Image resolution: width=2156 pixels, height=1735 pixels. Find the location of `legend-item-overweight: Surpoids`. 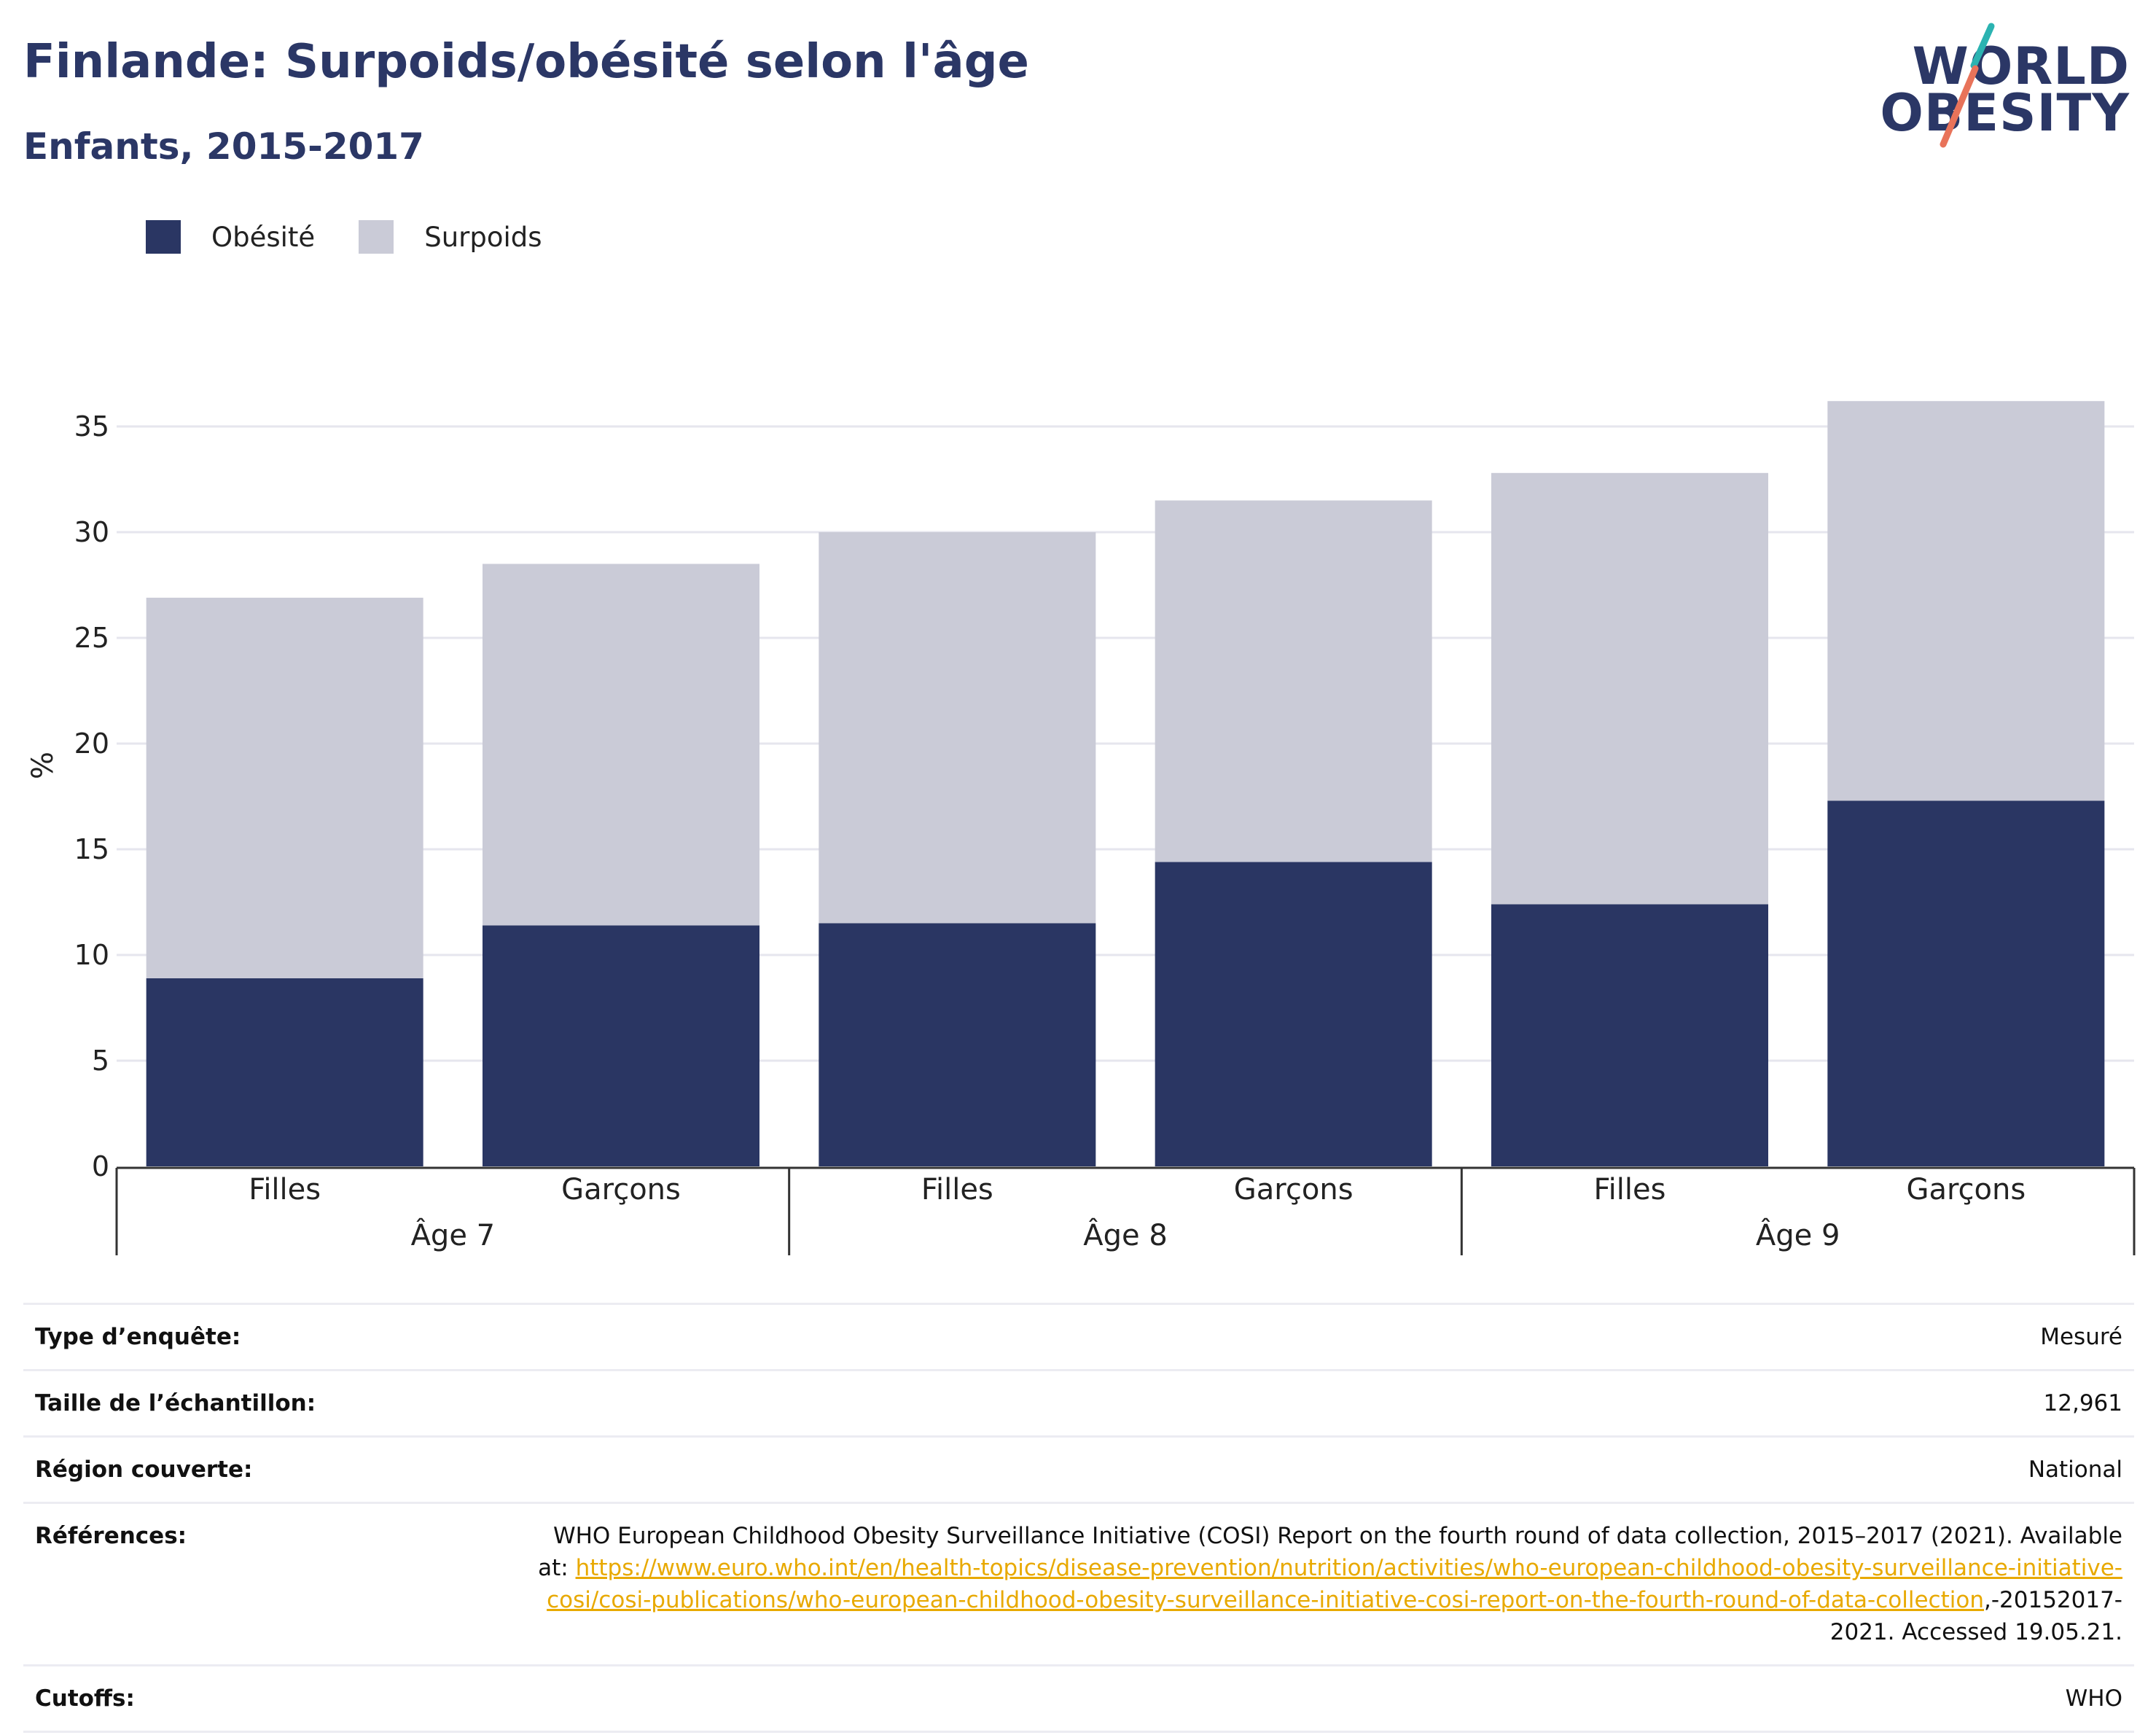

legend-item-overweight: Surpoids is located at coordinates (450, 237).